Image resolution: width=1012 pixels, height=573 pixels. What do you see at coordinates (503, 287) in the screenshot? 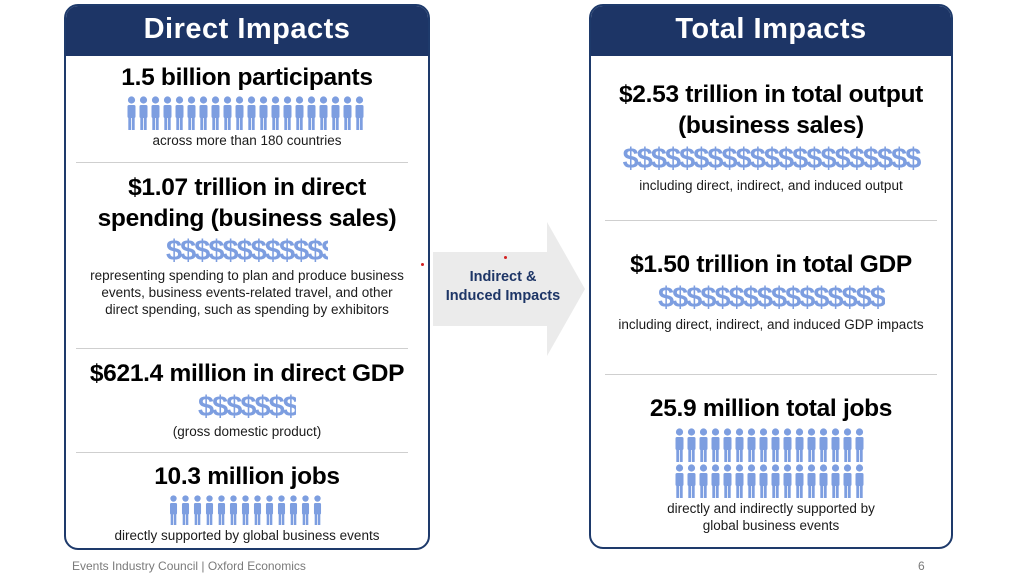
I see `indirect-induced-label: Indirect & Induced Impacts` at bounding box center [503, 287].